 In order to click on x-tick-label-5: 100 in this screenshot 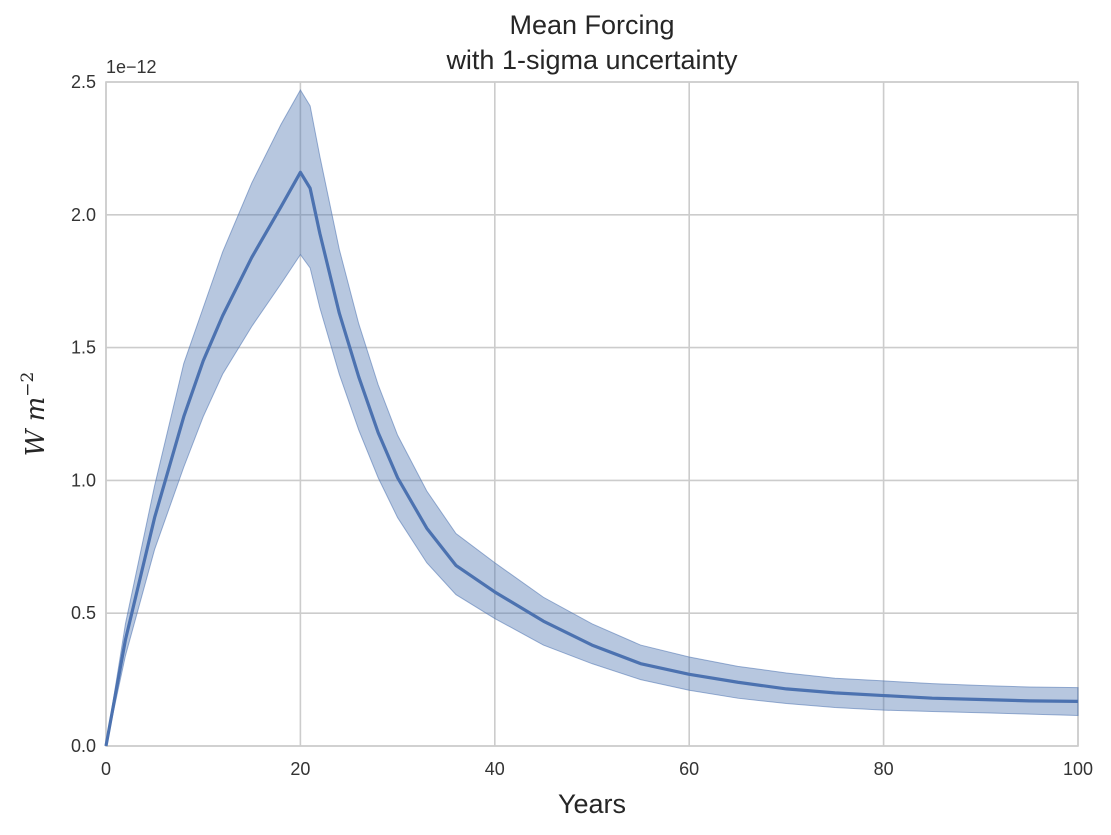, I will do `click(1078, 769)`.